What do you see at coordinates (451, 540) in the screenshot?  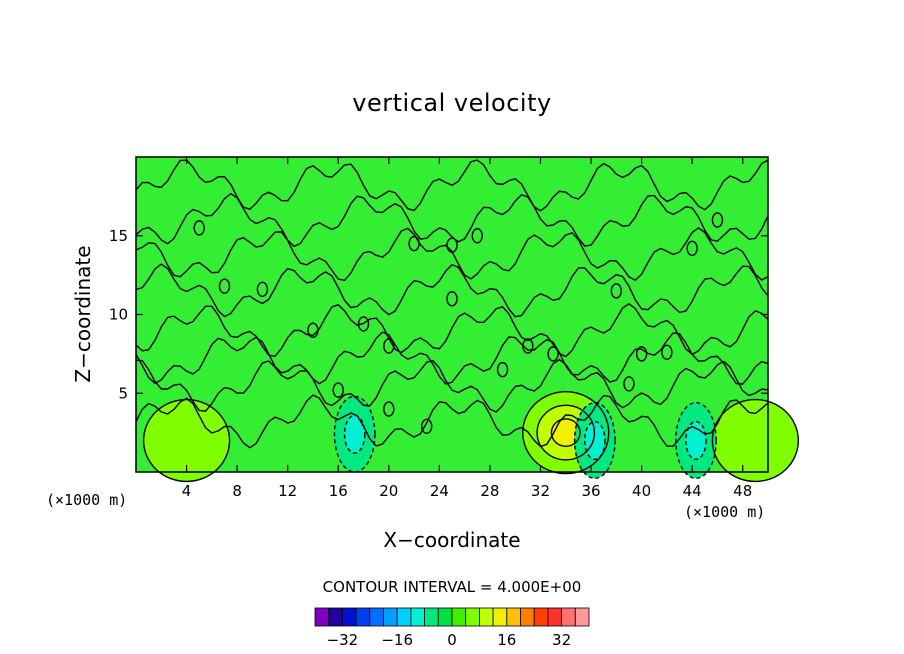 I see `x-axis-label: X−coordinate` at bounding box center [451, 540].